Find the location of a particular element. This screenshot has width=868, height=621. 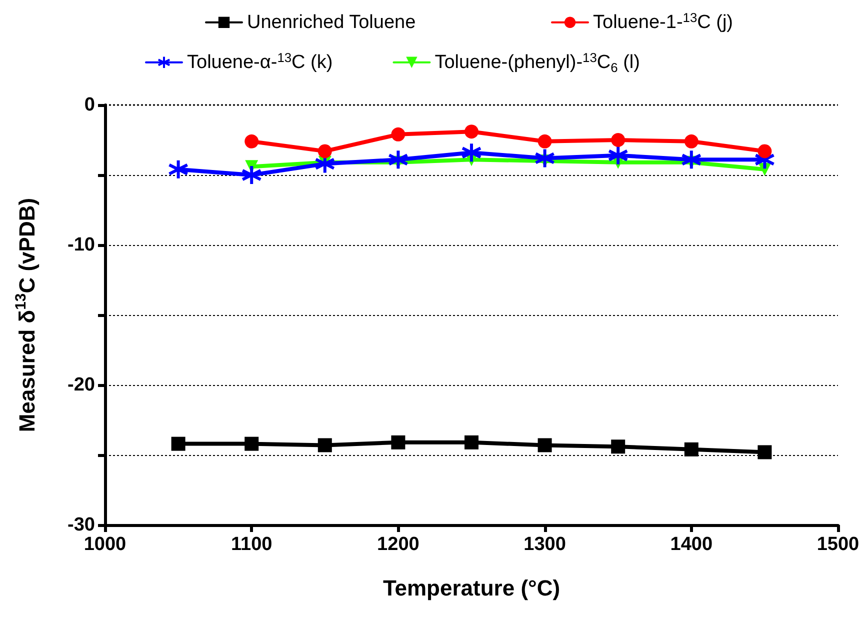

y-tick-label: -20 is located at coordinates (81, 385).